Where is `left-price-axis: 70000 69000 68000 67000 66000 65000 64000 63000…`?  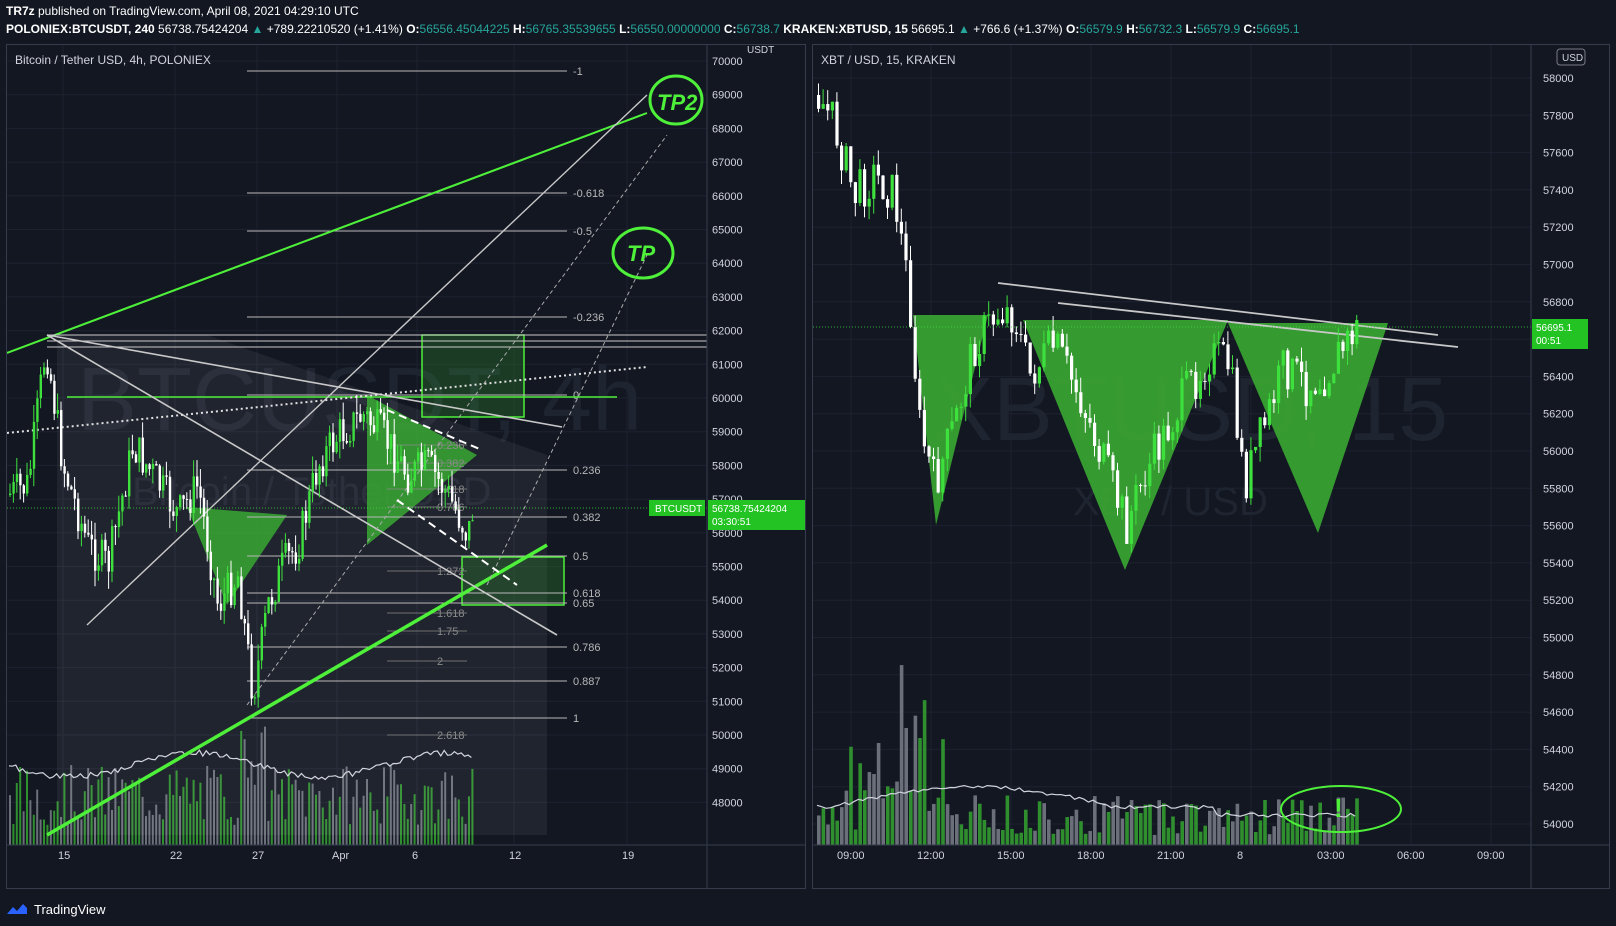 left-price-axis: 70000 69000 68000 67000 66000 65000 64000 63000… is located at coordinates (727, 432).